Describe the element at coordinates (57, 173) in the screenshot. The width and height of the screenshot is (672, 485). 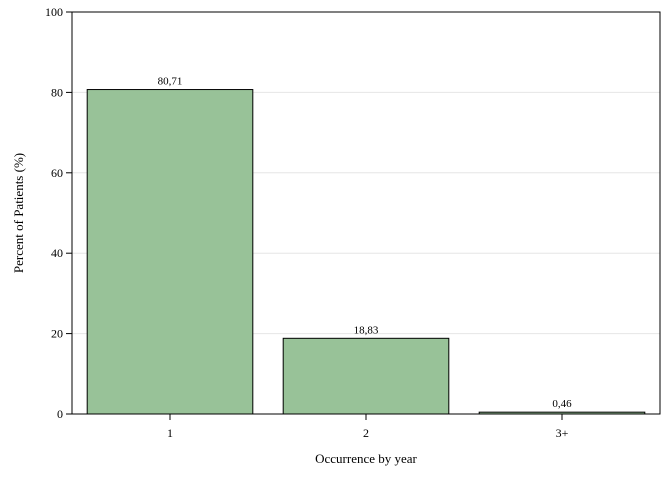
I see `y-tick-label-60: 60` at that location.